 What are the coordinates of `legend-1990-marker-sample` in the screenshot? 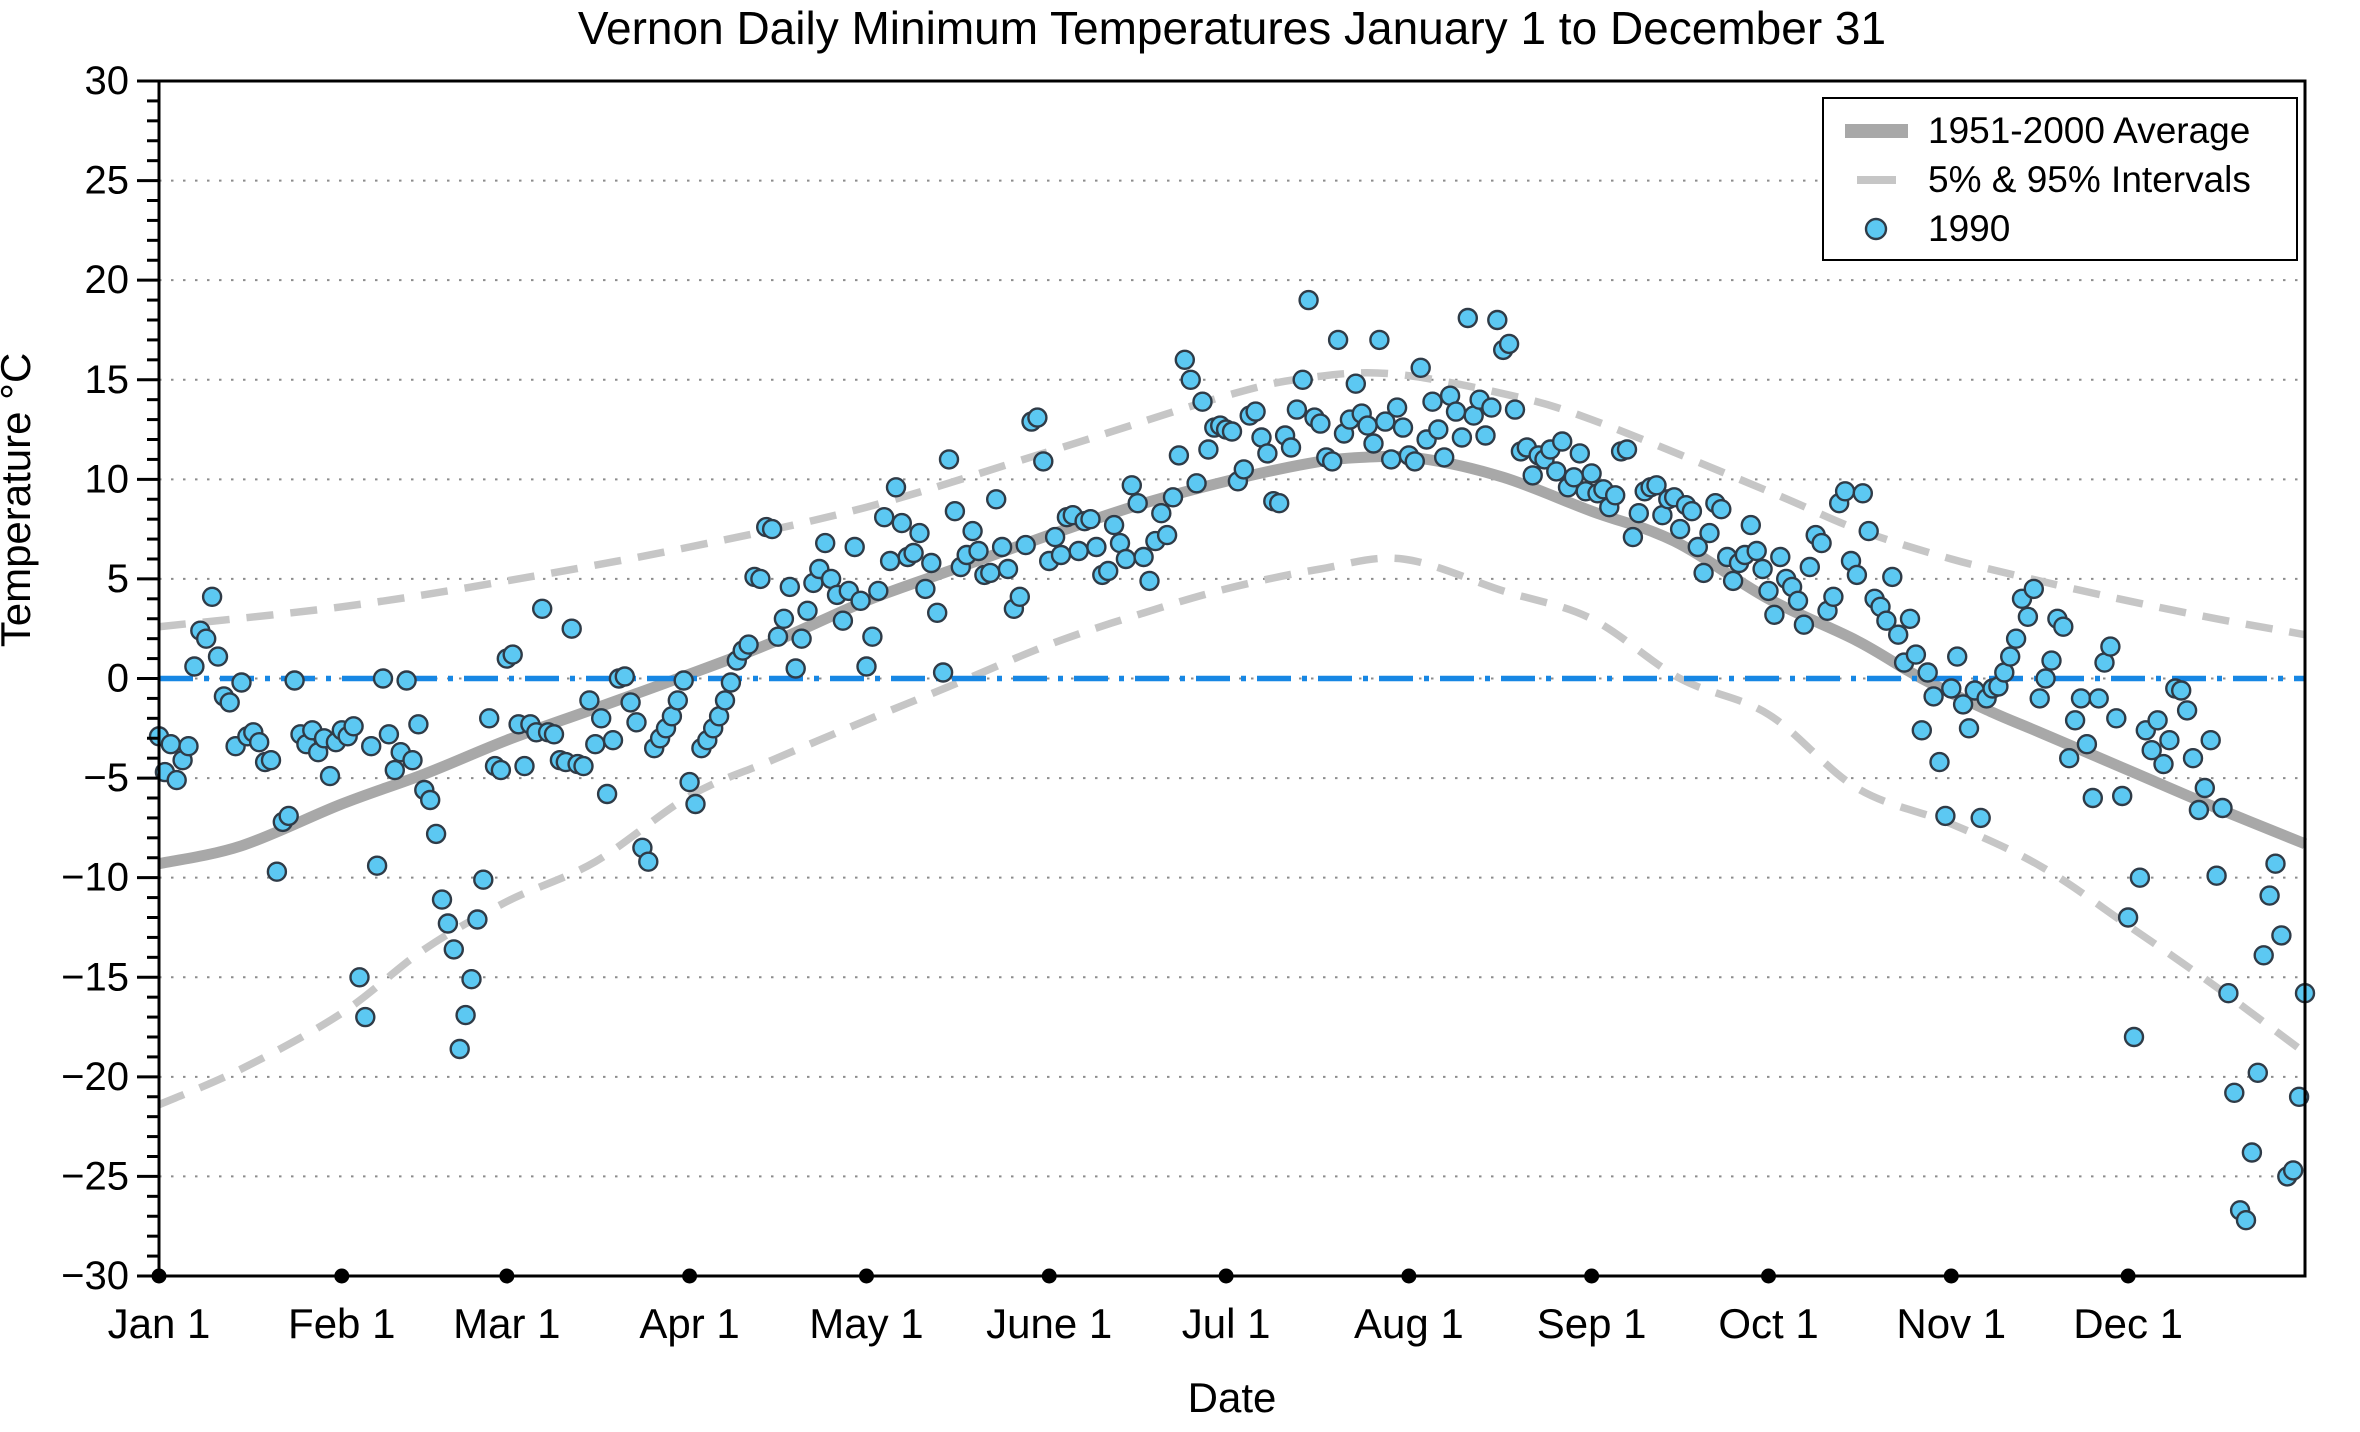 It's located at (1876, 229).